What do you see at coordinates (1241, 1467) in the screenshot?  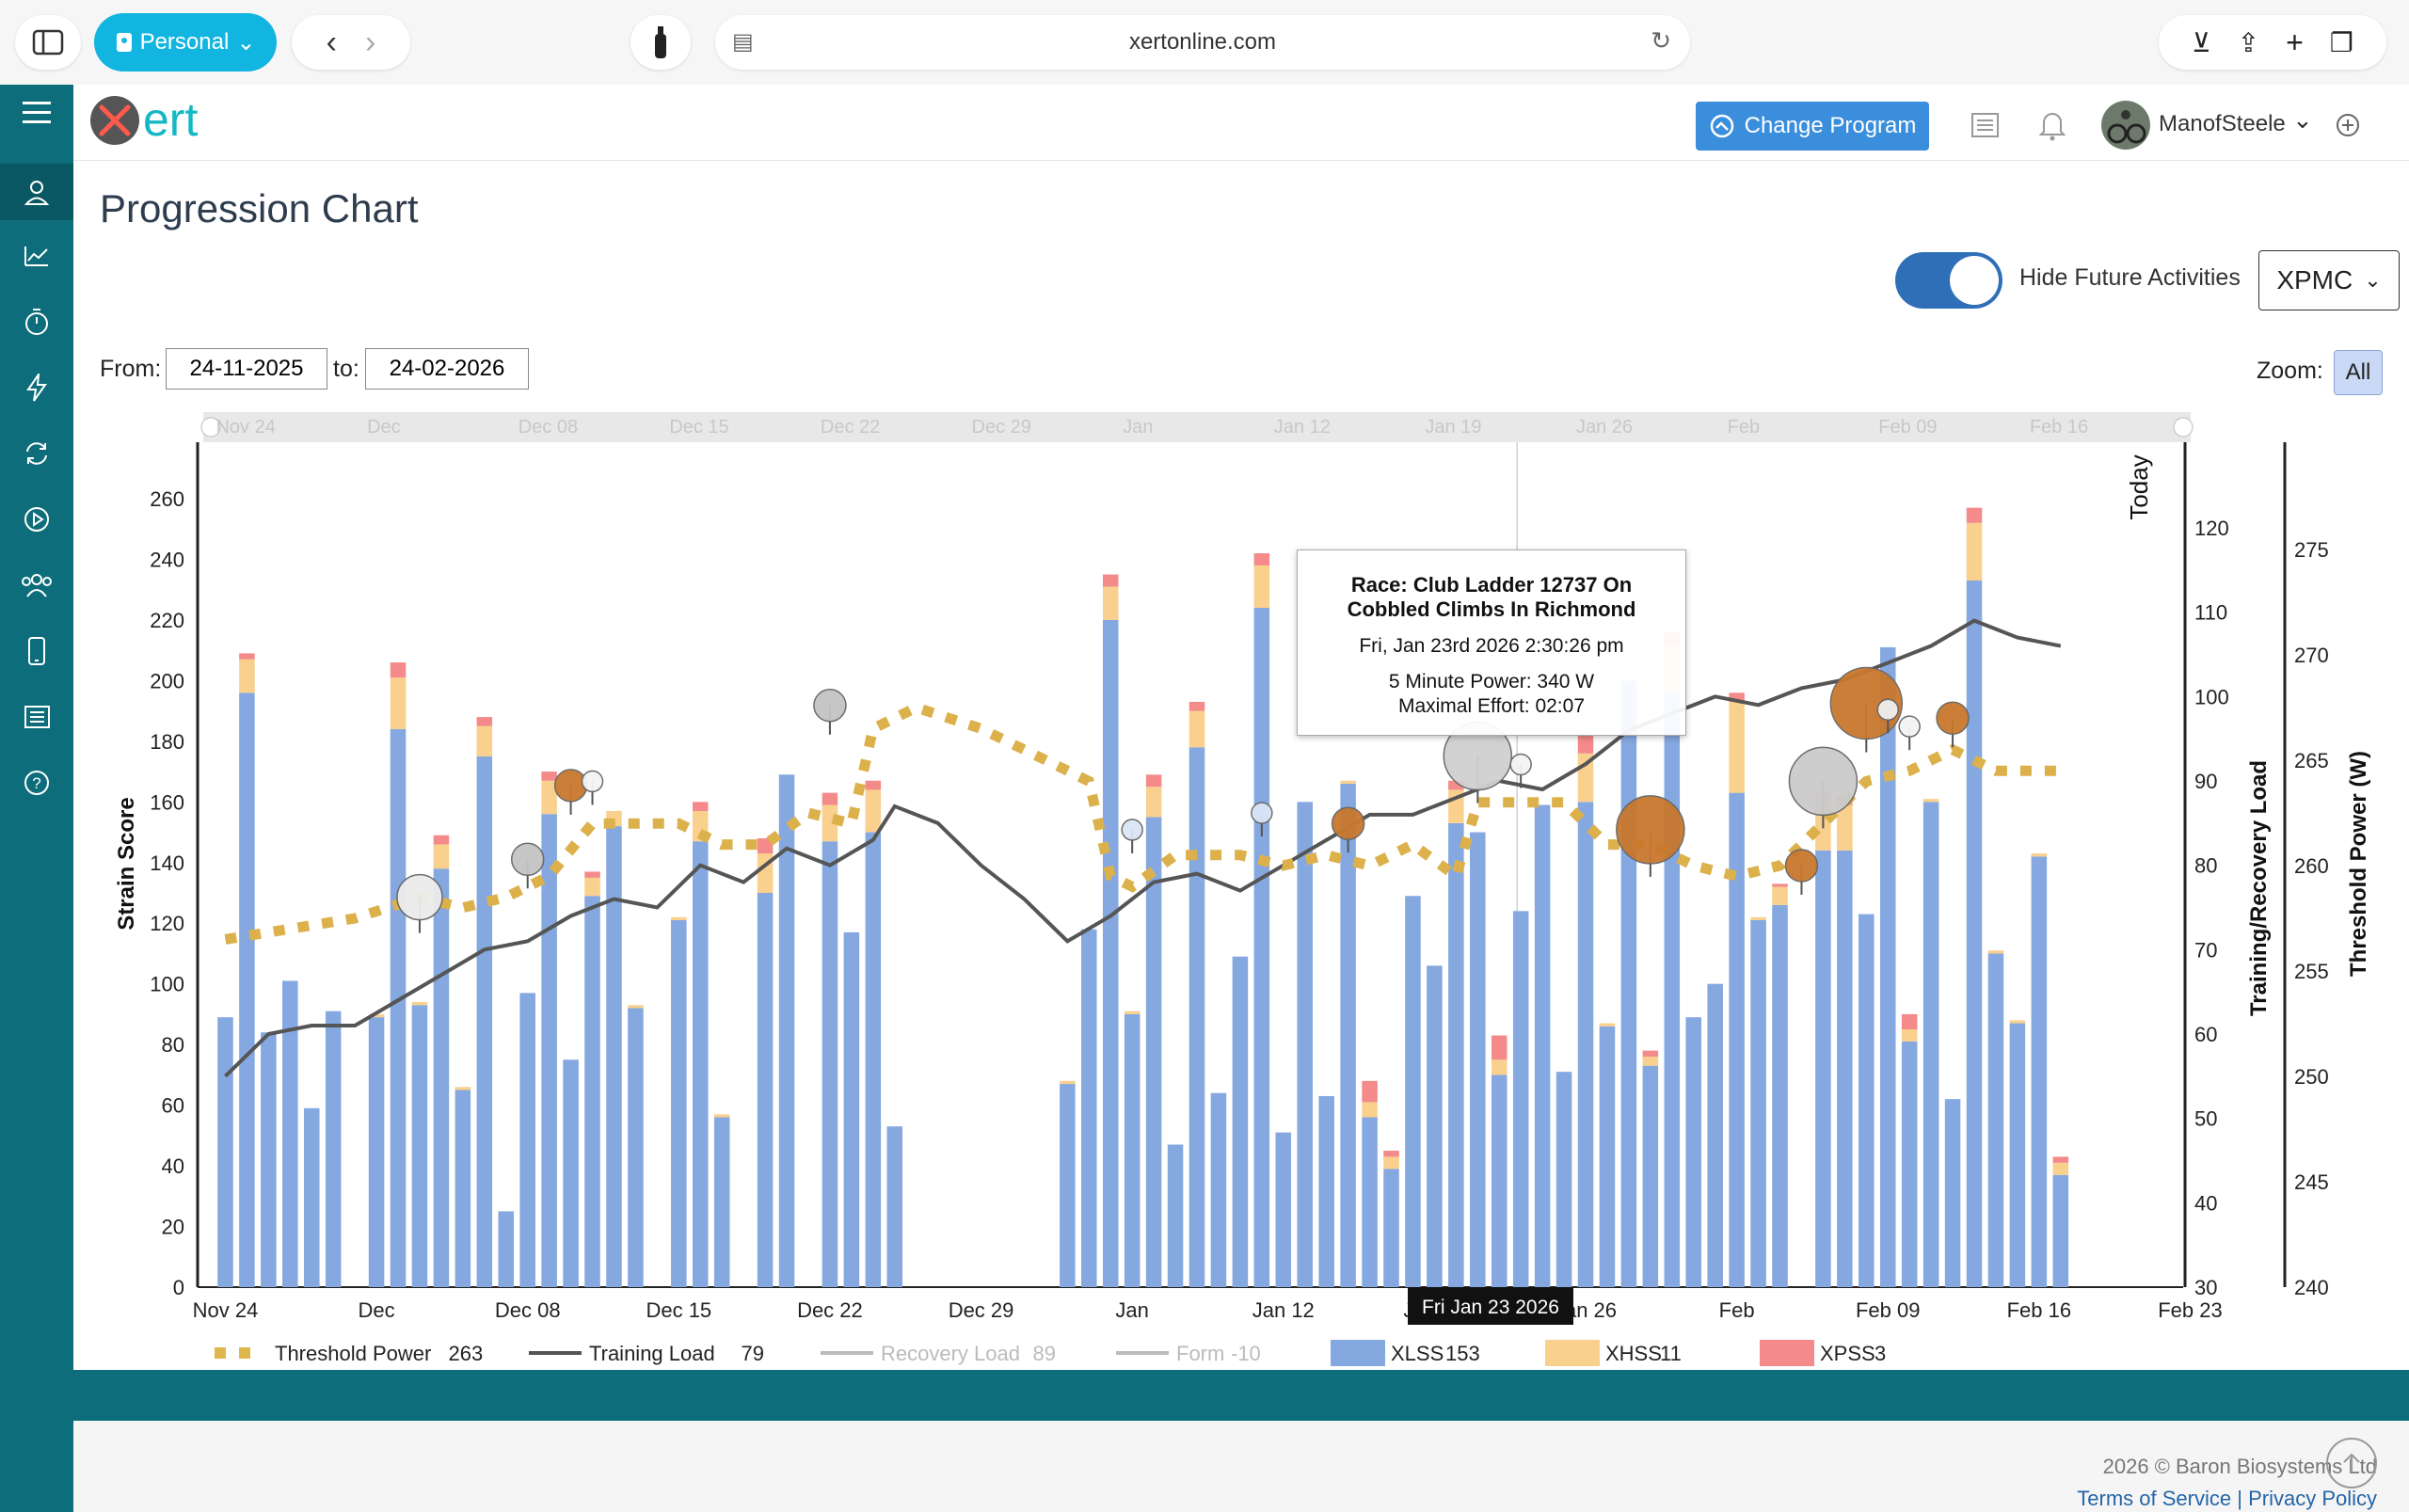 I see `footer` at bounding box center [1241, 1467].